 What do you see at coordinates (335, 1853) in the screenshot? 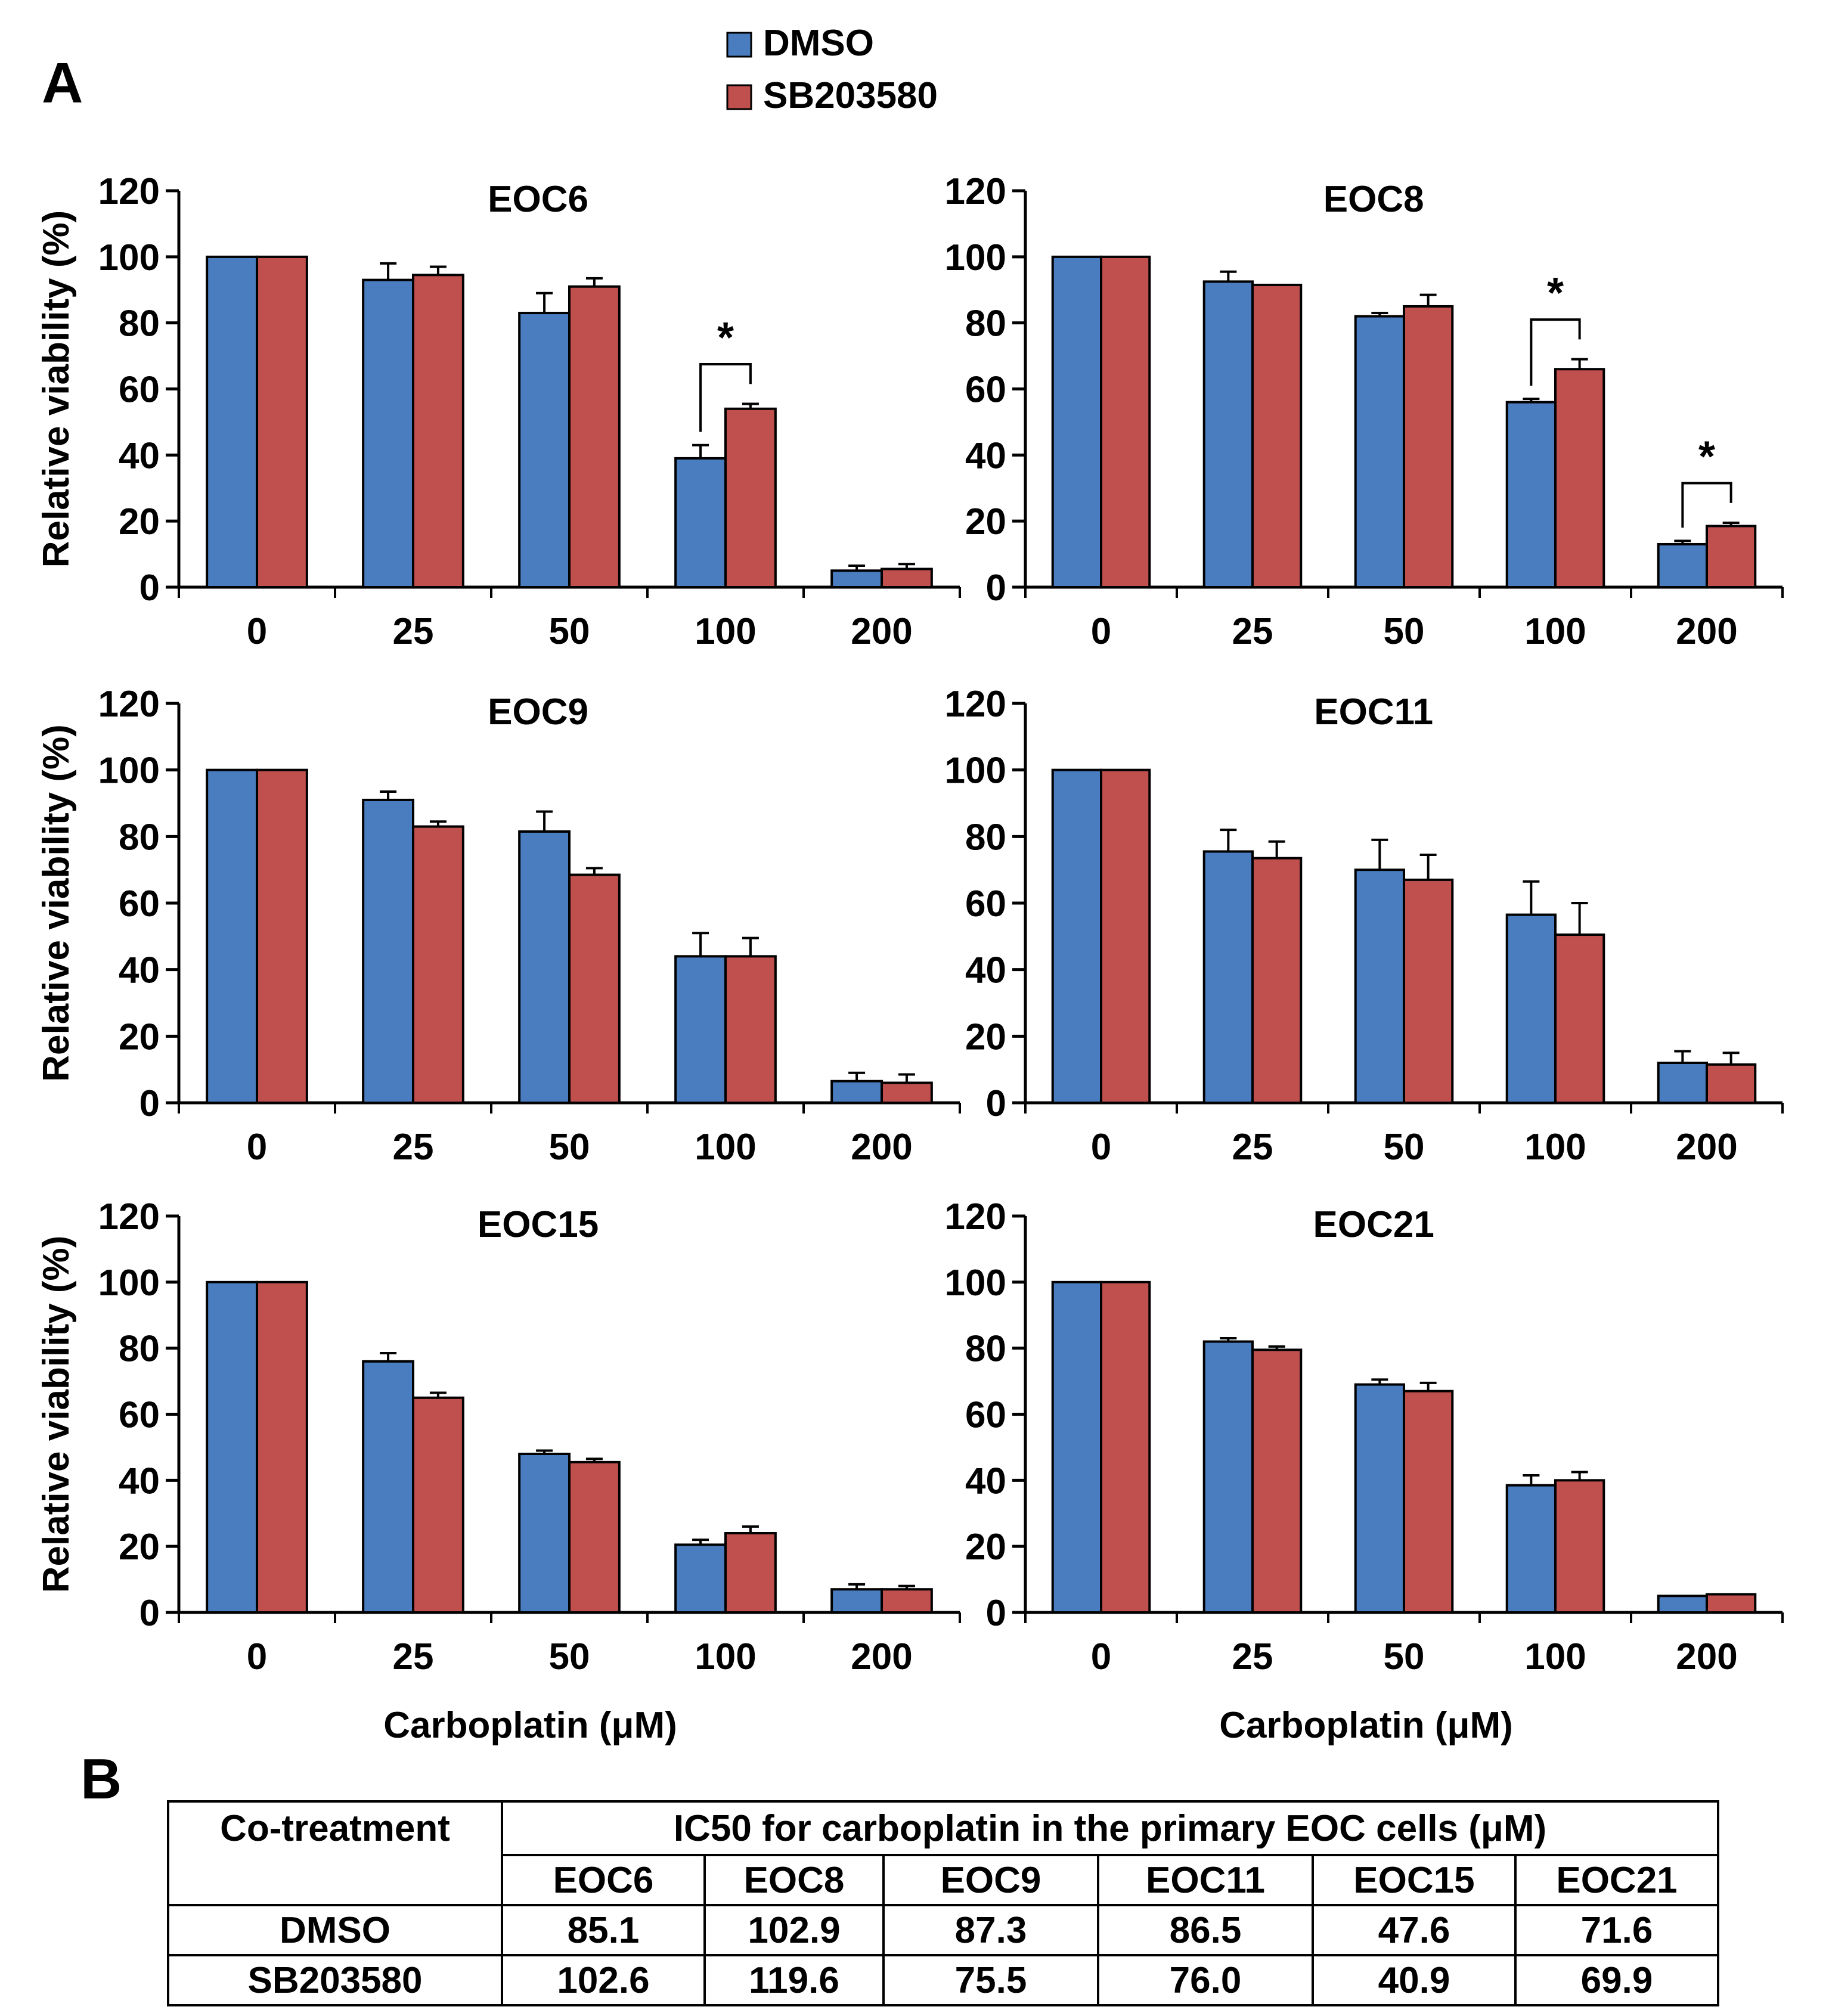
I see `table-corner: Co-treatment` at bounding box center [335, 1853].